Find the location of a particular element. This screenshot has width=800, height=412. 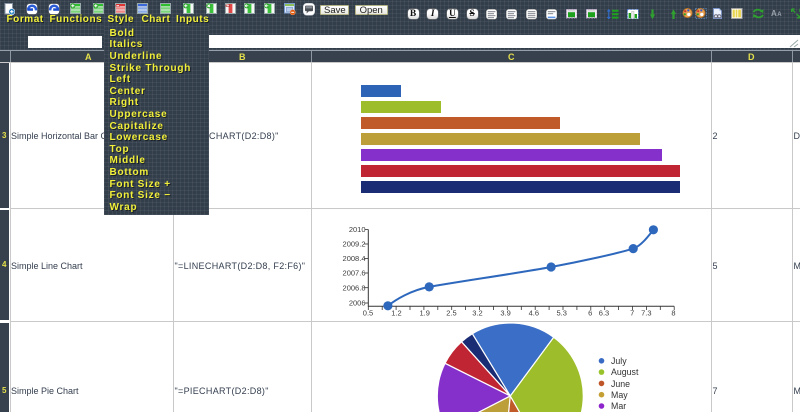

svg-text: 2007.6 is located at coordinates (354, 273).